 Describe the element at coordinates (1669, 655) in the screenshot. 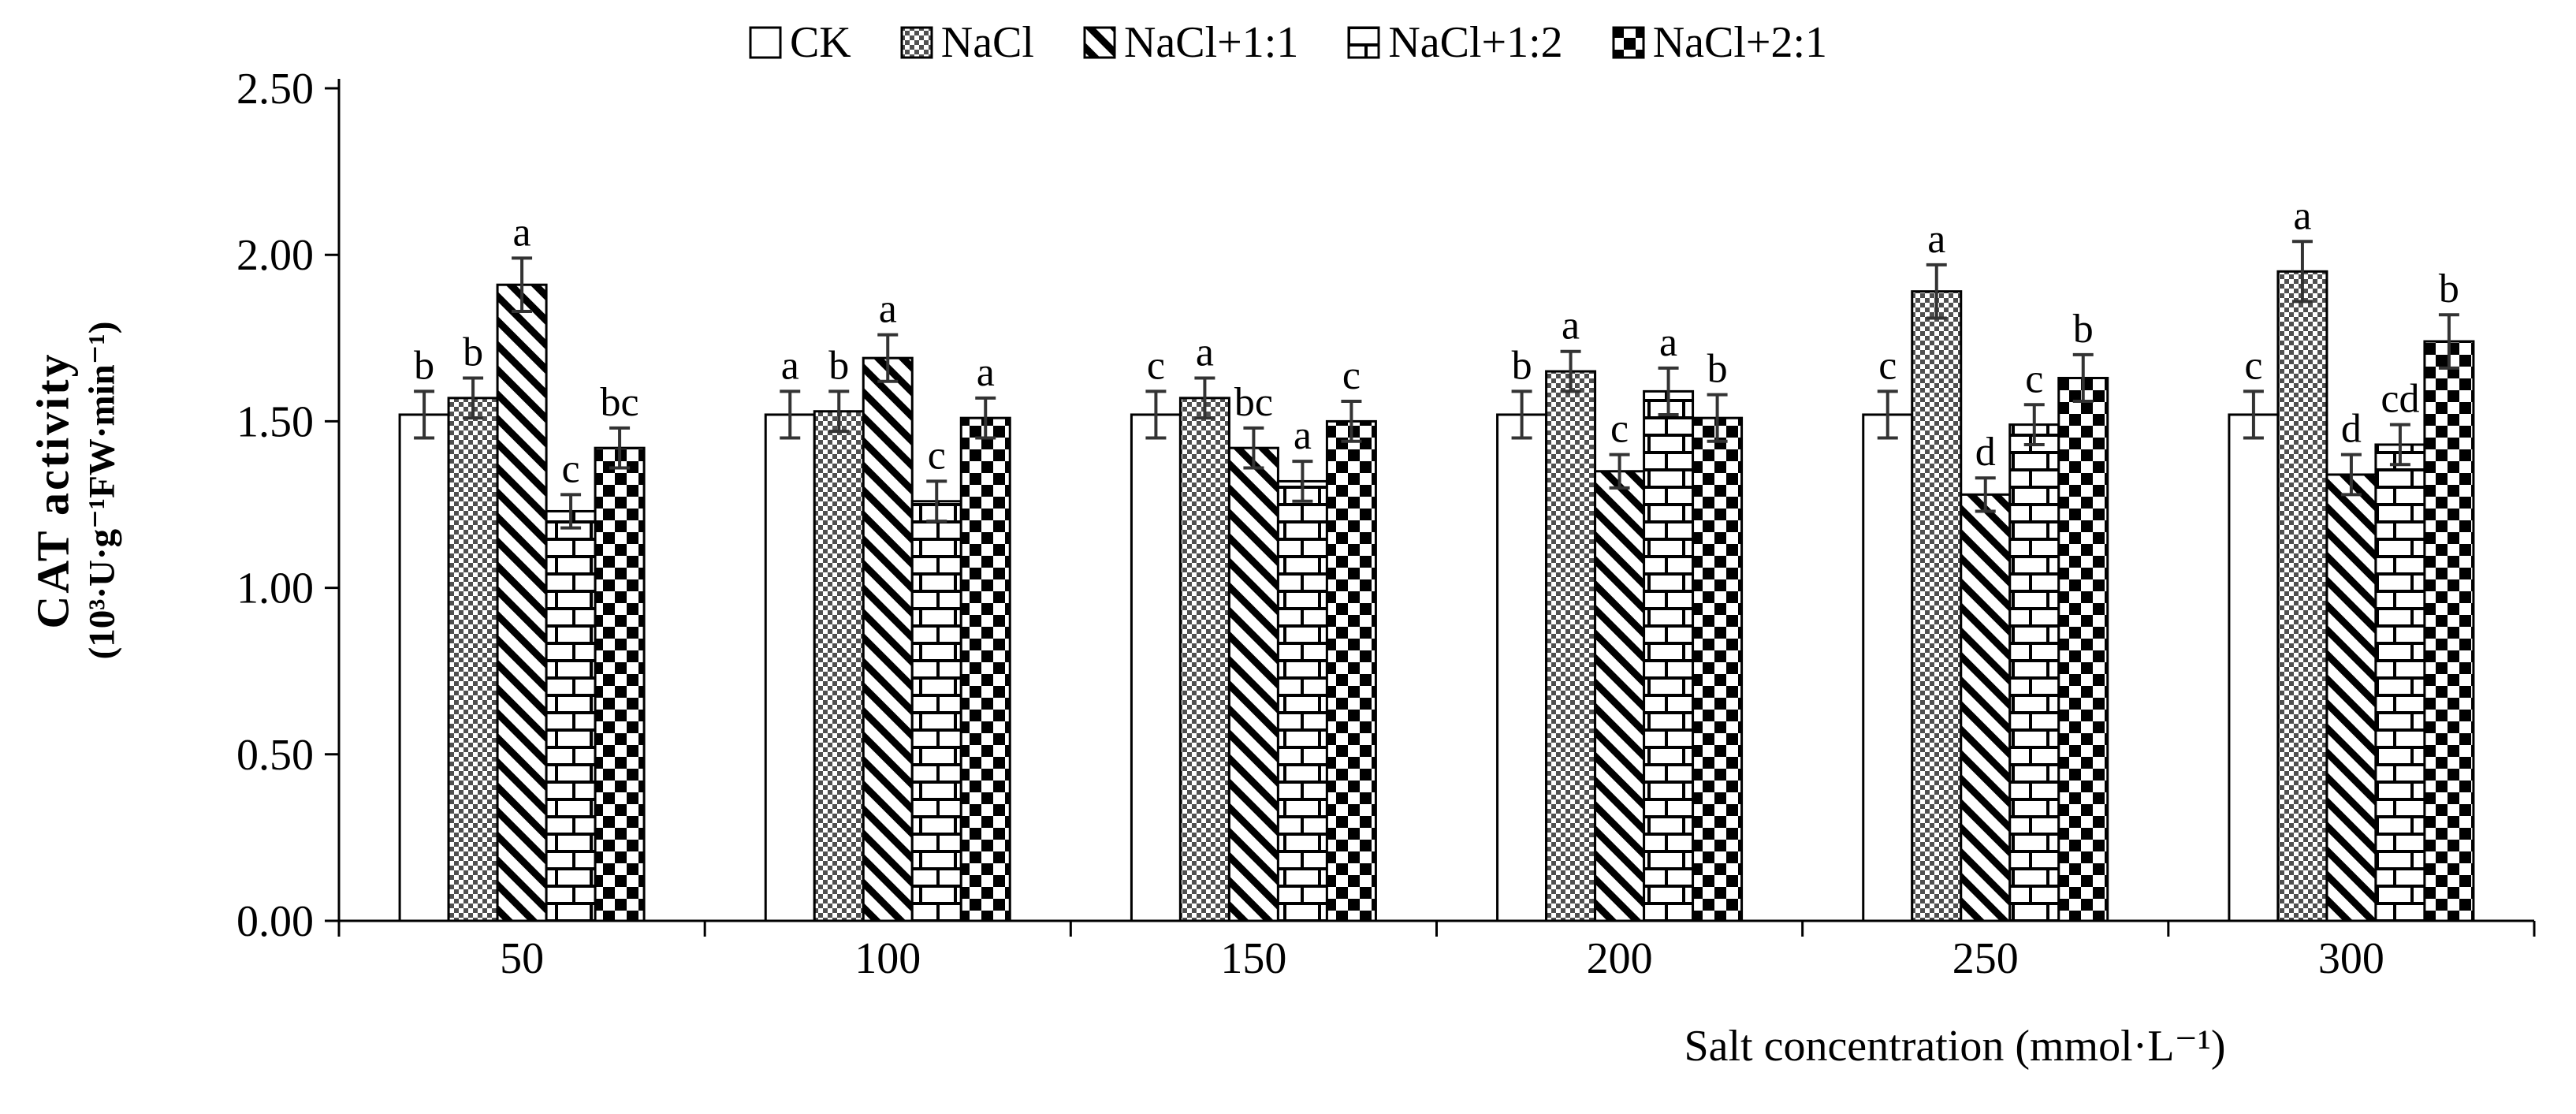

I see `bar-NaCl+1:2-200` at that location.